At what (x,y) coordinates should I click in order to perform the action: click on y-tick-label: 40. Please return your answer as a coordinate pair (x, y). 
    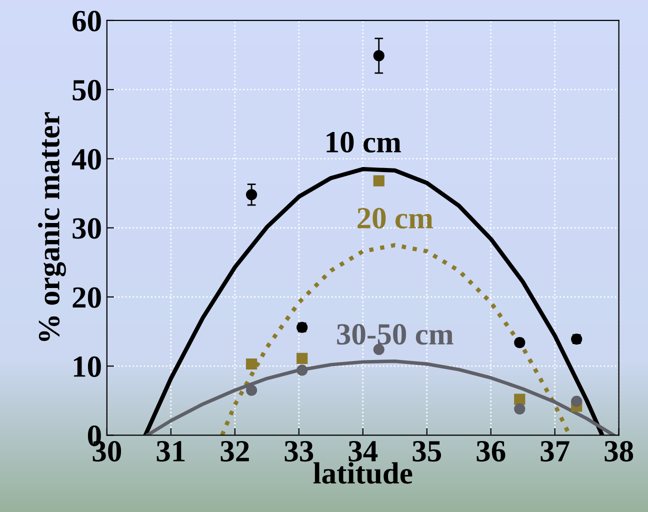
    Looking at the image, I should click on (86, 159).